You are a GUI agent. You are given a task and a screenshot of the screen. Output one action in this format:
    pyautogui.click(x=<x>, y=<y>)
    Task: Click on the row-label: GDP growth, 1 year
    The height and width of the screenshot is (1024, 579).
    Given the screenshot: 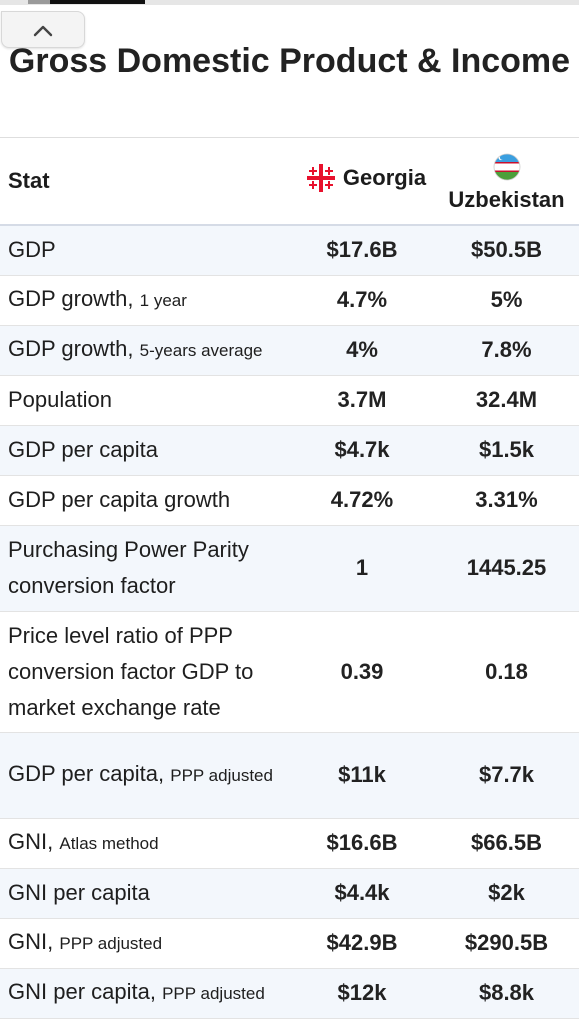 What is the action you would take?
    pyautogui.click(x=145, y=300)
    